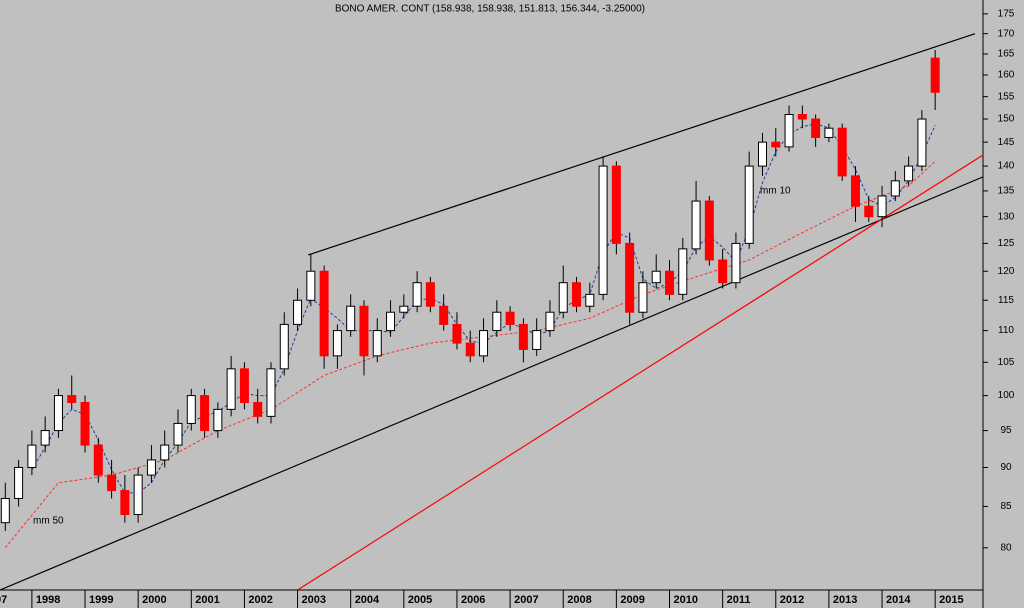  Describe the element at coordinates (1006, 216) in the screenshot. I see `y-tick-label: 130` at that location.